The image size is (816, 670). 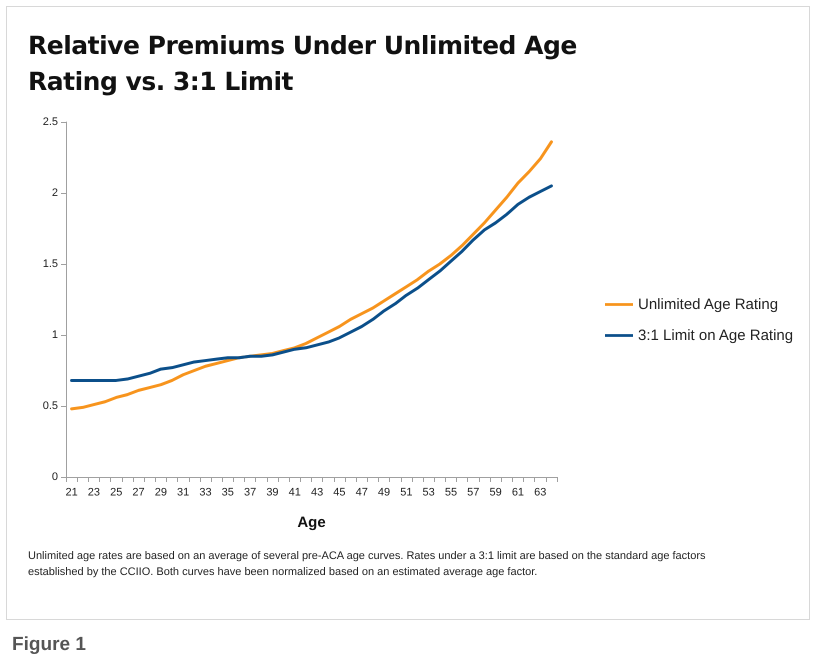 I want to click on x-tick-label: 45, so click(x=339, y=492).